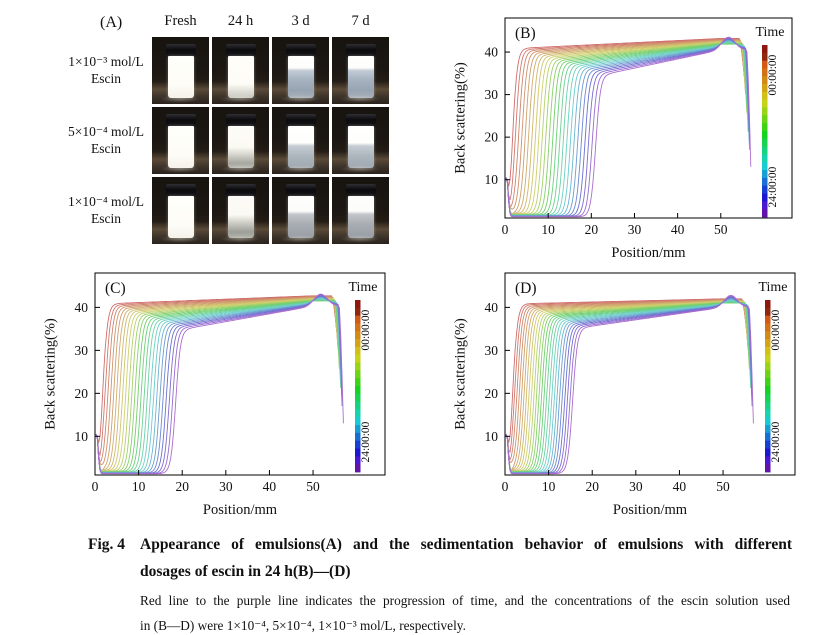 Image resolution: width=825 pixels, height=635 pixels. I want to click on x-tick-label: 0, so click(505, 486).